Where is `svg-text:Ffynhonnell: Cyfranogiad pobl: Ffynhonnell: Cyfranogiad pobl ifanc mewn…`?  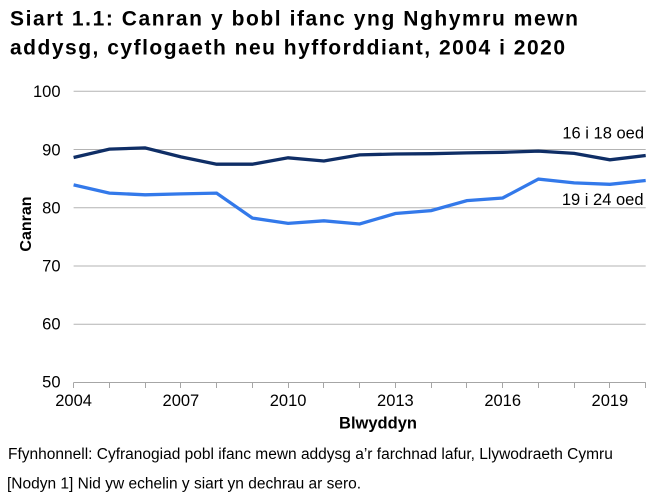
svg-text:Ffynhonnell: Cyfranogiad pobl: Ffynhonnell: Cyfranogiad pobl ifanc mewn… is located at coordinates (310, 454).